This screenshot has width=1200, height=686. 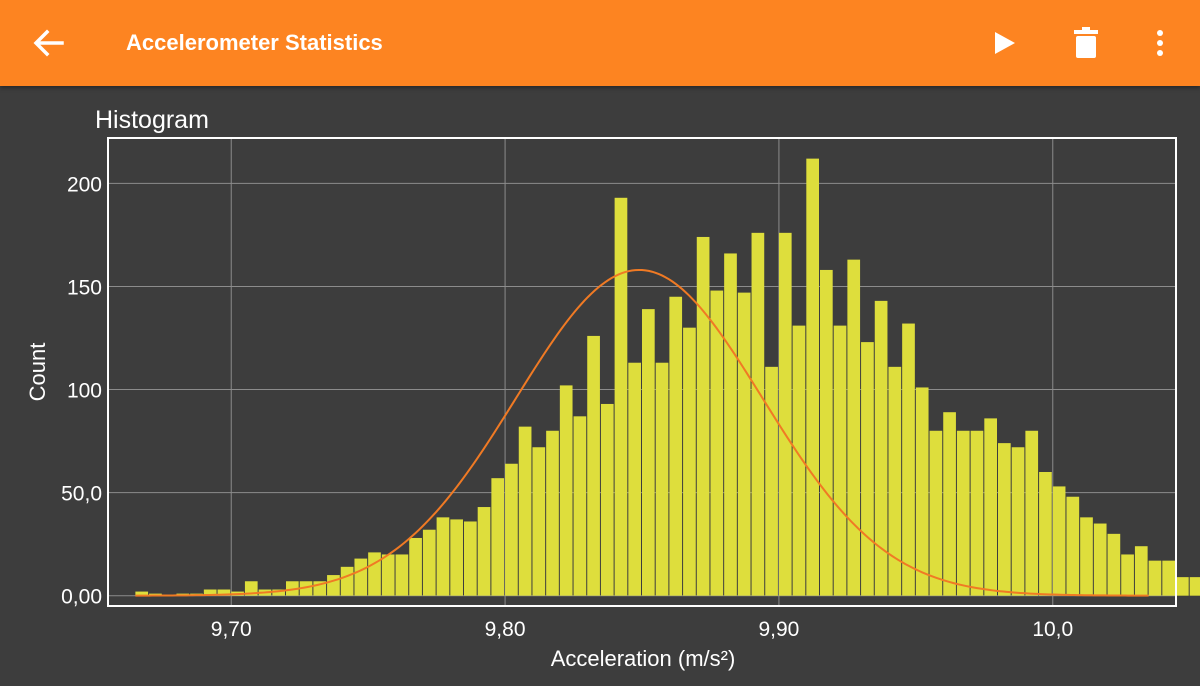 What do you see at coordinates (48, 43) in the screenshot?
I see `arrow-back-icon` at bounding box center [48, 43].